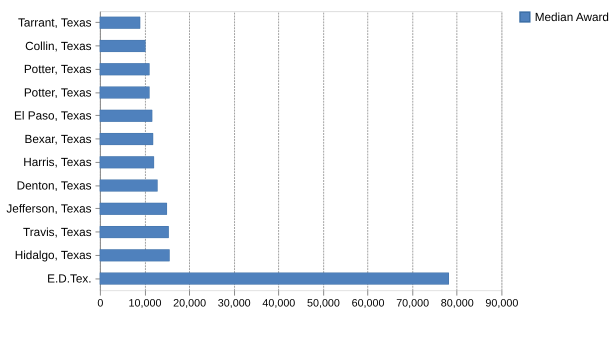 The width and height of the screenshot is (615, 337). What do you see at coordinates (413, 303) in the screenshot?
I see `x-tick-label: 70,000` at bounding box center [413, 303].